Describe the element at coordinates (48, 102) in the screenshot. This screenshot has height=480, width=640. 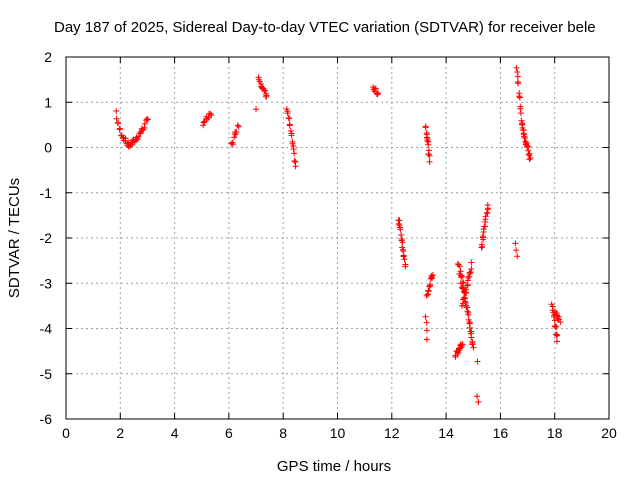
I see `y-tick-label: 1` at that location.